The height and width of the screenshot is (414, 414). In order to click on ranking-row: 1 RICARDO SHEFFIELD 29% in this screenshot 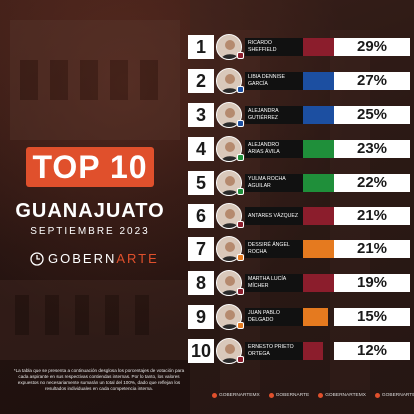, I will do `click(299, 47)`.